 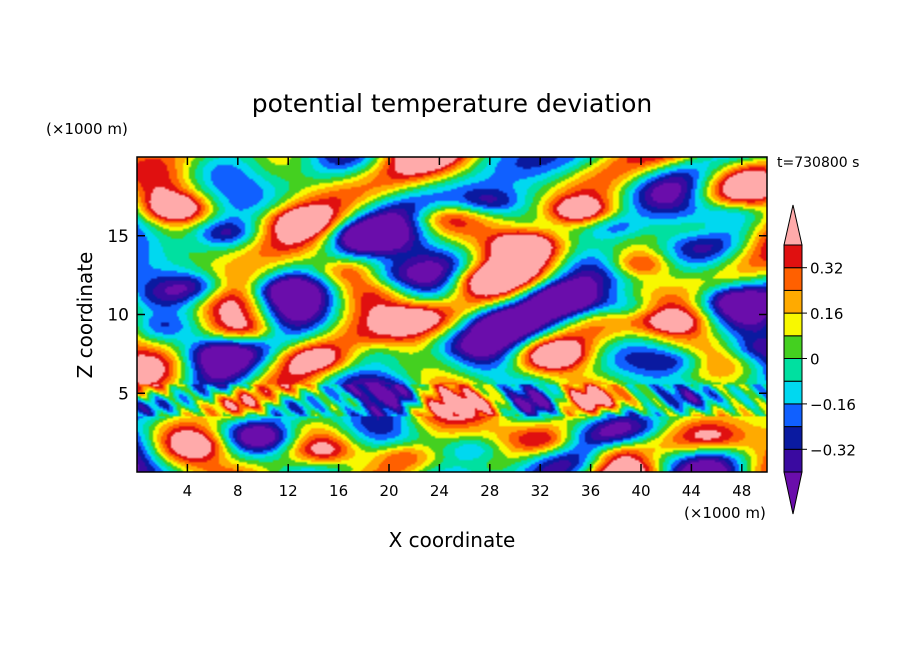 What do you see at coordinates (793, 225) in the screenshot?
I see `colorbar-extend-high` at bounding box center [793, 225].